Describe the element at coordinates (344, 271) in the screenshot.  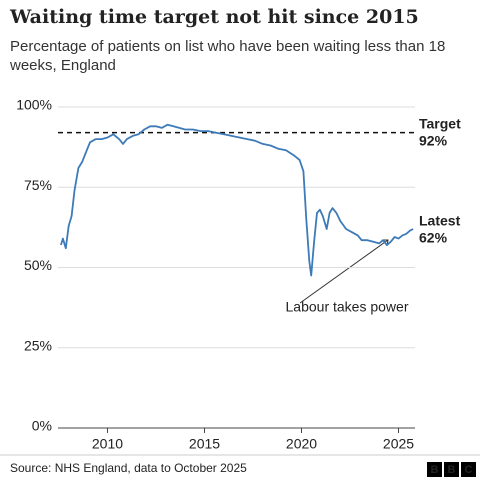
I see `annotation-arrow` at that location.